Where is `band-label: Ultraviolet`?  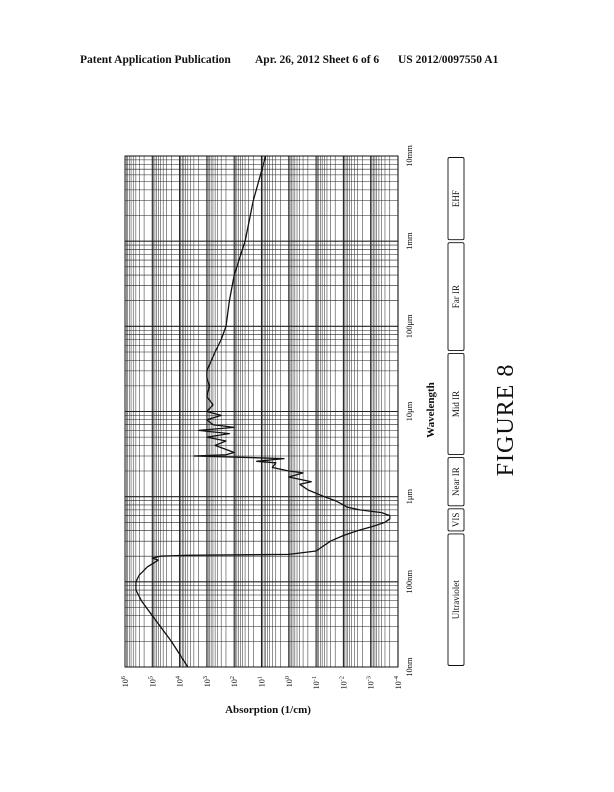 band-label: Ultraviolet is located at coordinates (456, 599).